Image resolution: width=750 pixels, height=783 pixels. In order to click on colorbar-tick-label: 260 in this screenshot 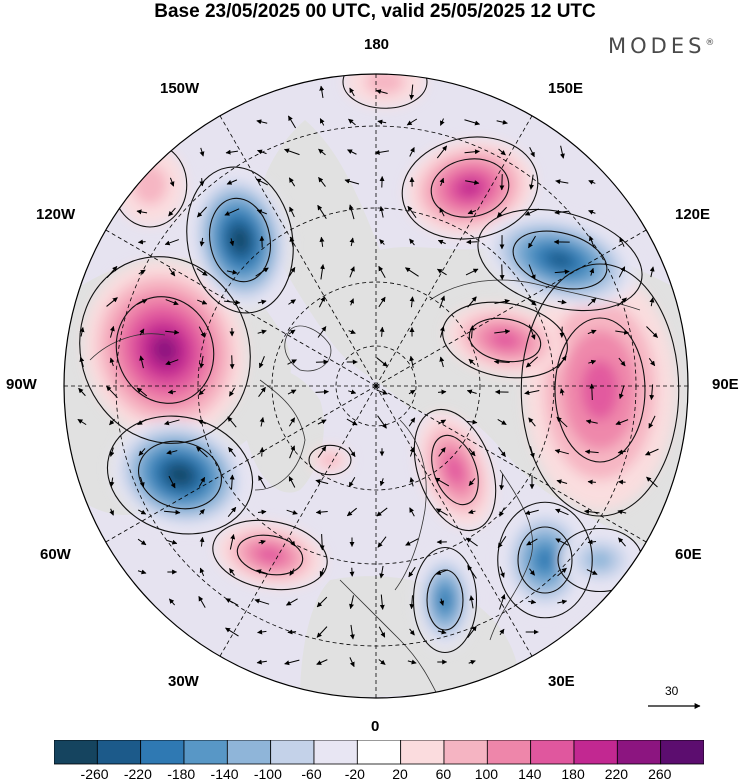, I will do `click(660, 774)`.